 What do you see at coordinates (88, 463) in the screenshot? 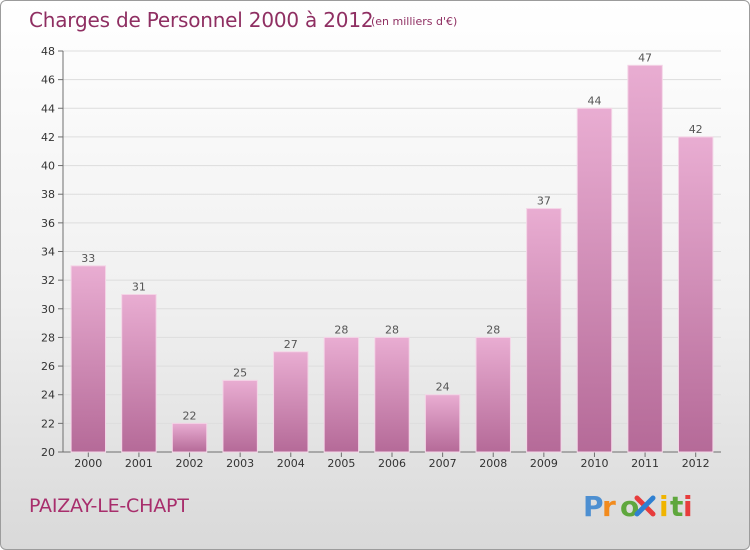
I see `x-tick-label: 2000` at bounding box center [88, 463].